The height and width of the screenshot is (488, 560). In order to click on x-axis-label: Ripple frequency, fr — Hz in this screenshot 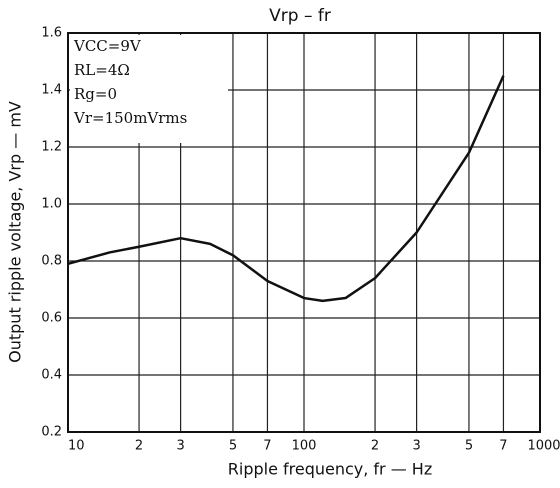, I will do `click(330, 469)`.